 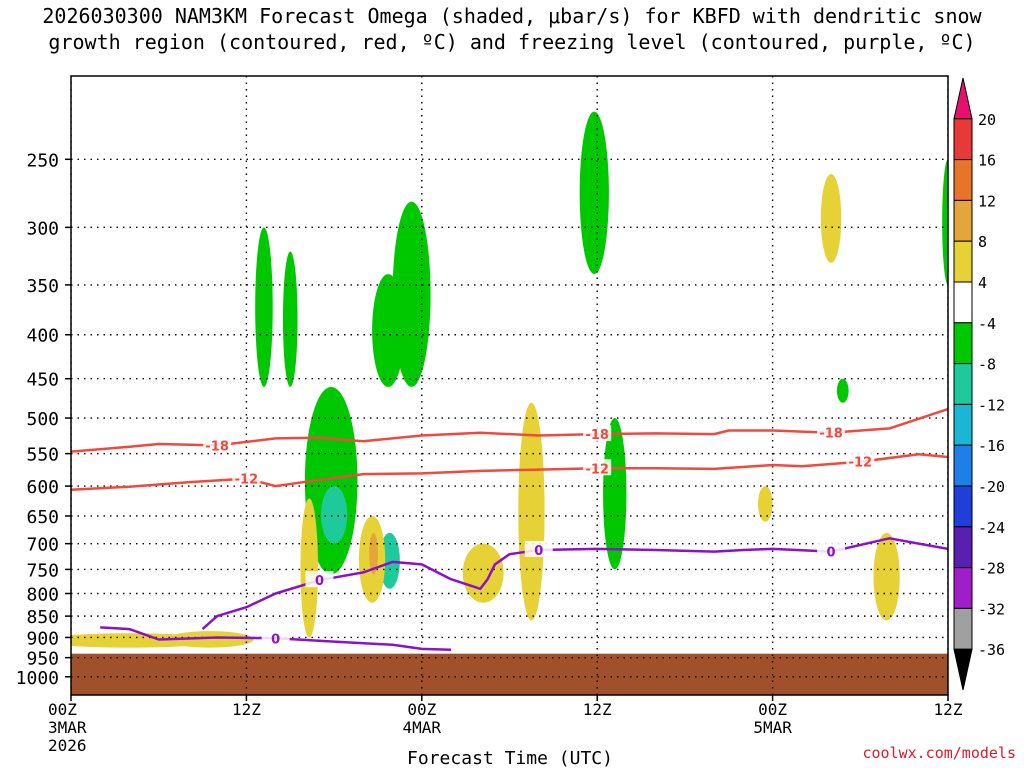 I want to click on colorbar-label: -12, so click(x=991, y=405).